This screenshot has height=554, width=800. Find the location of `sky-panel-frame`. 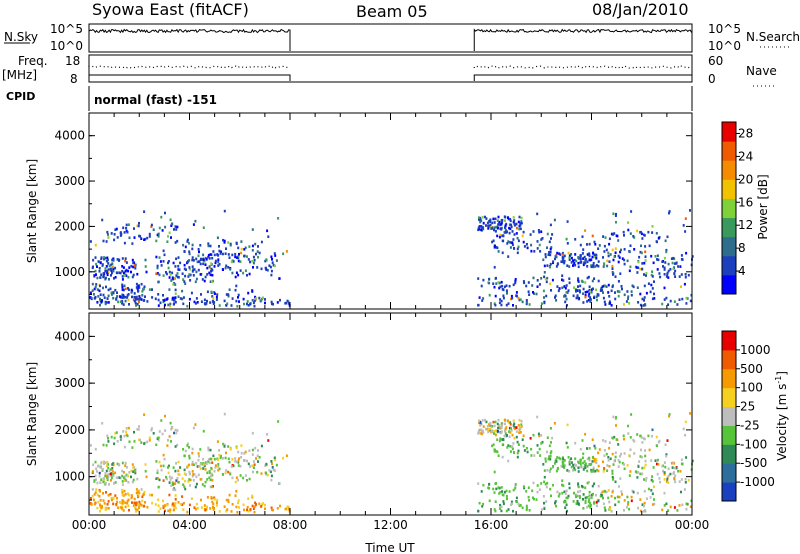

sky-panel-frame is located at coordinates (390, 38).